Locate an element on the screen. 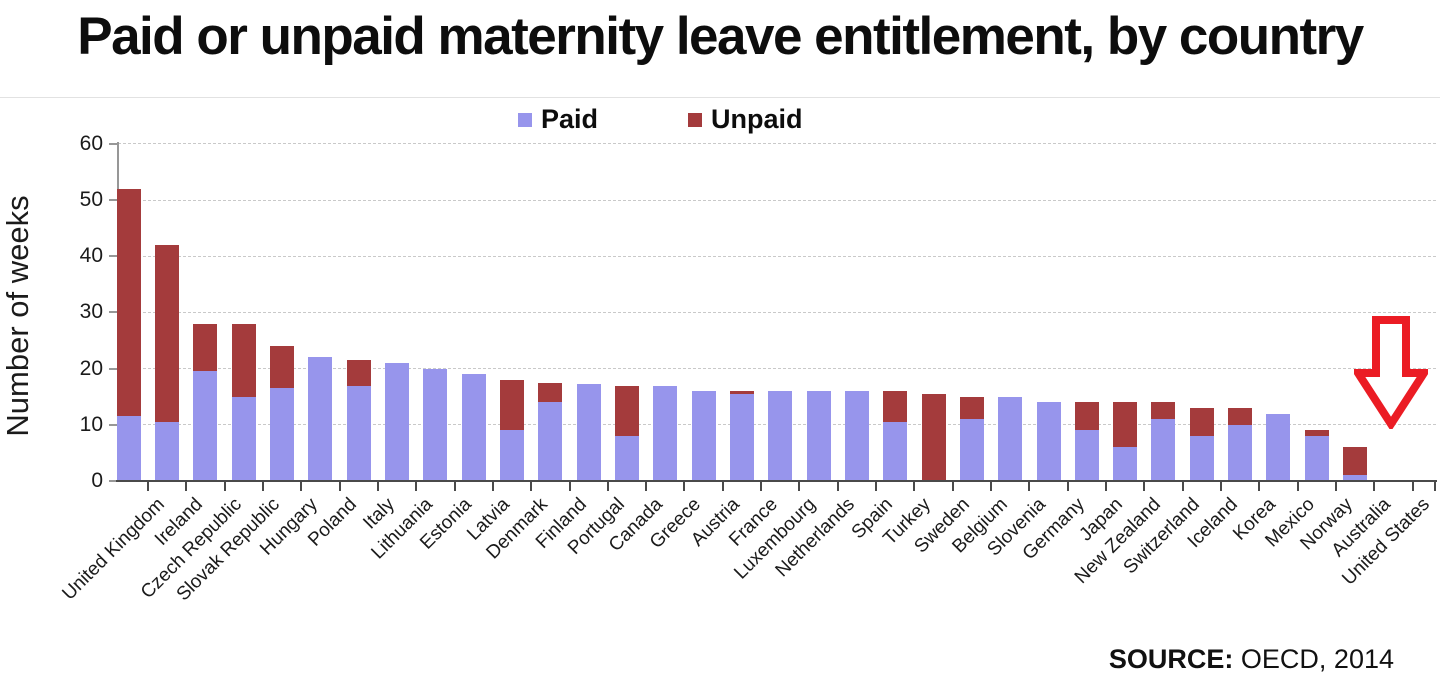  bar-paid-Denmark is located at coordinates (512, 455).